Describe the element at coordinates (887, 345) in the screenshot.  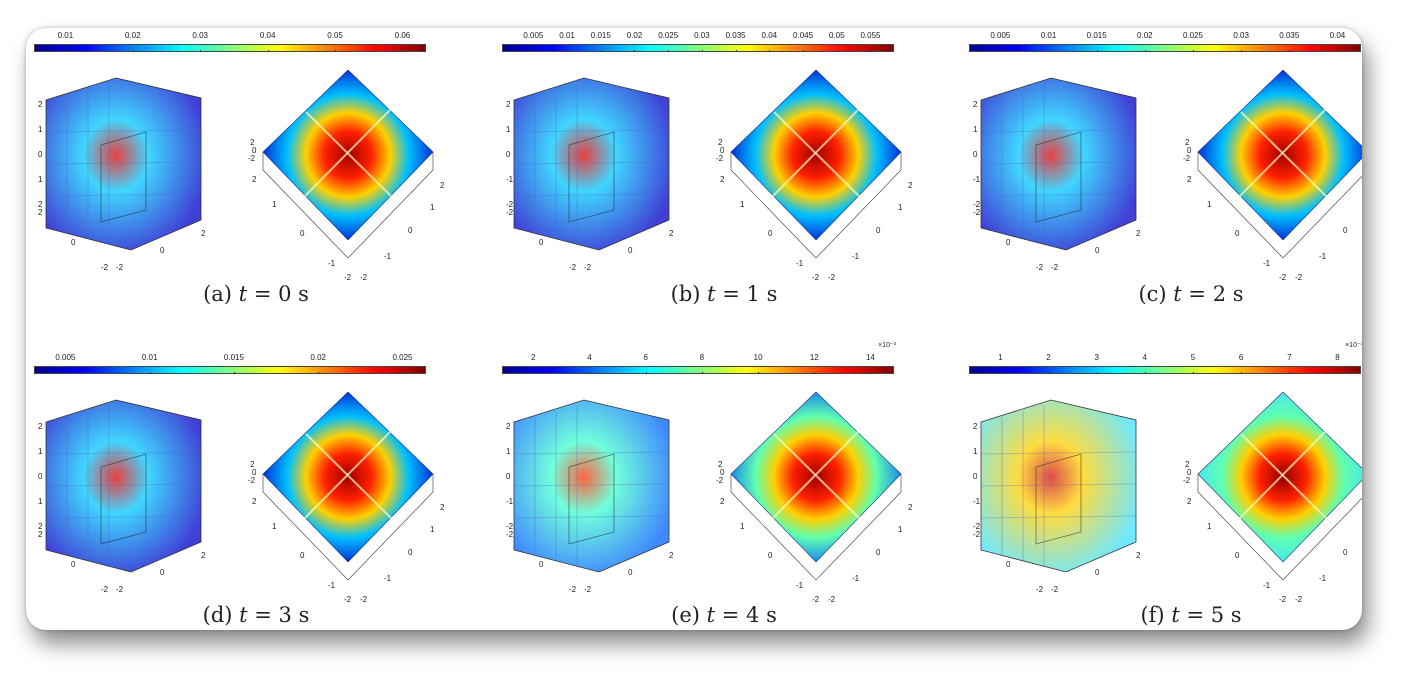
I see `colorbar-exponent: ×10⁻³` at that location.